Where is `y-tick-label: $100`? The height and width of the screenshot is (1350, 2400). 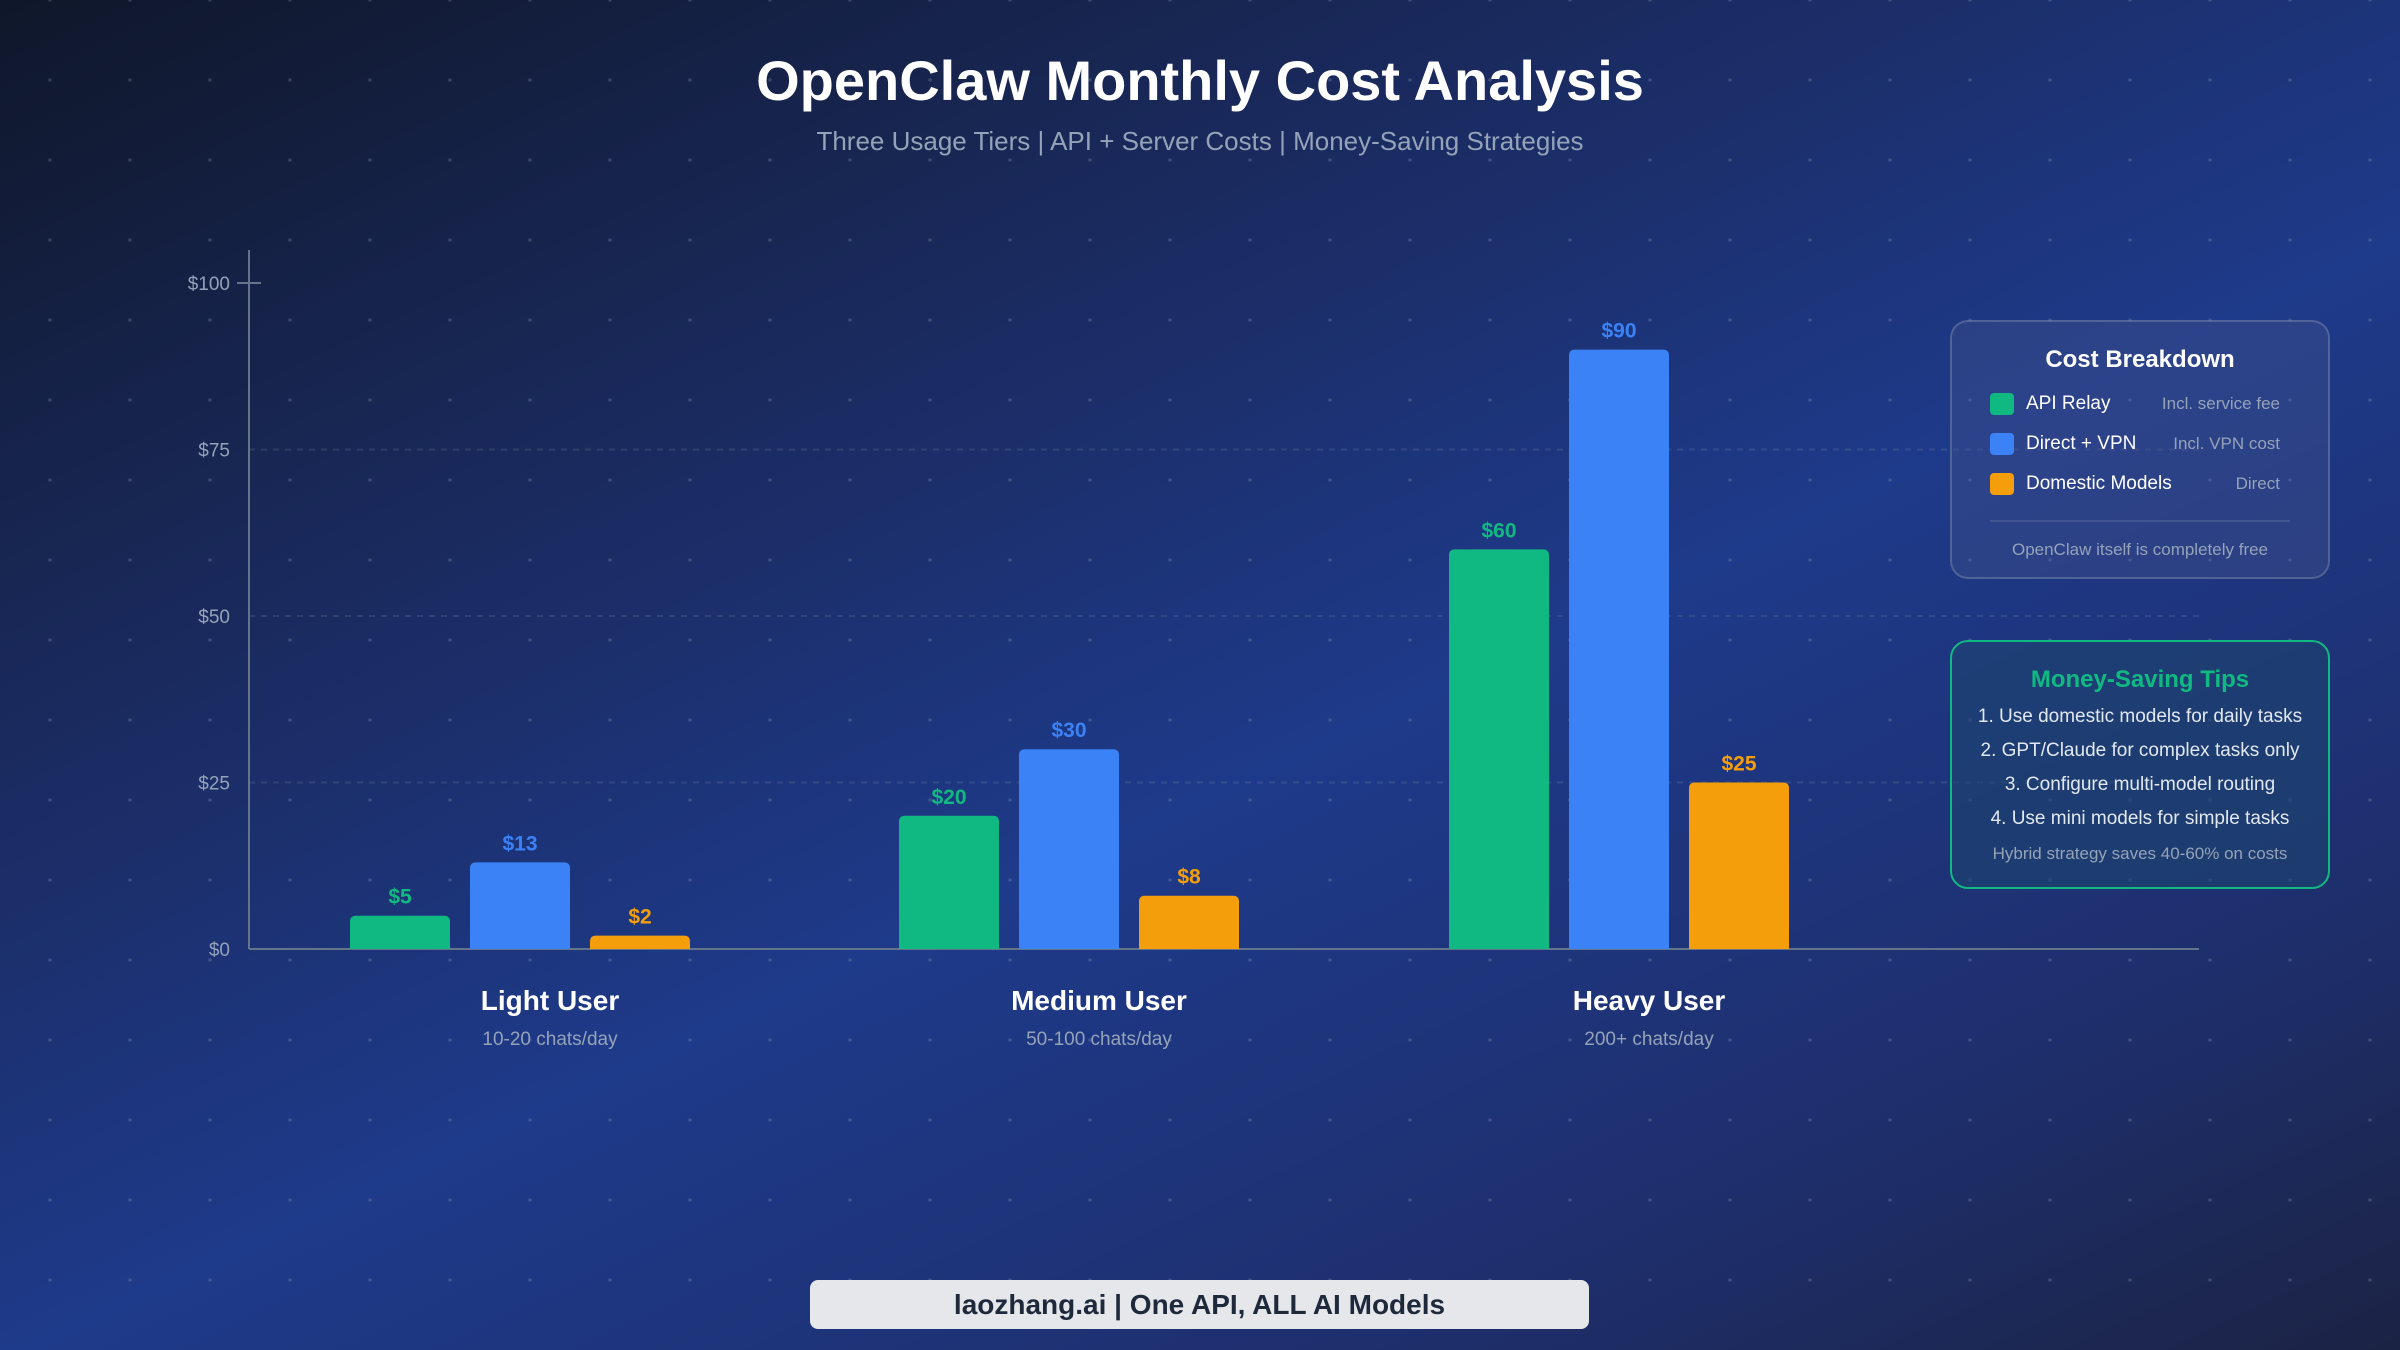 y-tick-label: $100 is located at coordinates (209, 284).